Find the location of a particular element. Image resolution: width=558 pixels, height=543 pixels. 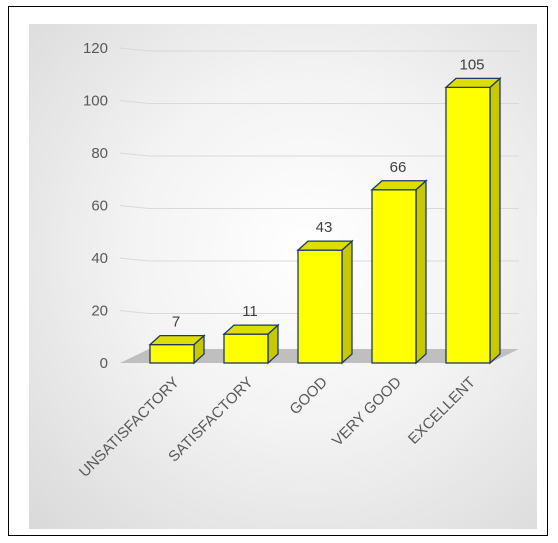

data-label: 43 is located at coordinates (324, 227).